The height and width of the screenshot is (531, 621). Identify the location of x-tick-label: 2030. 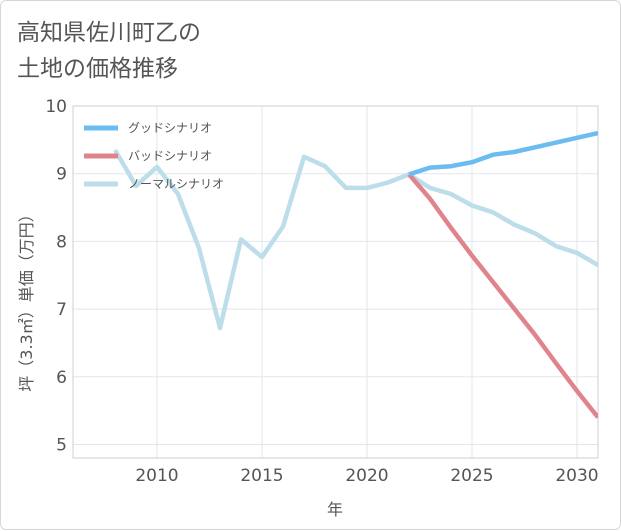
(576, 476).